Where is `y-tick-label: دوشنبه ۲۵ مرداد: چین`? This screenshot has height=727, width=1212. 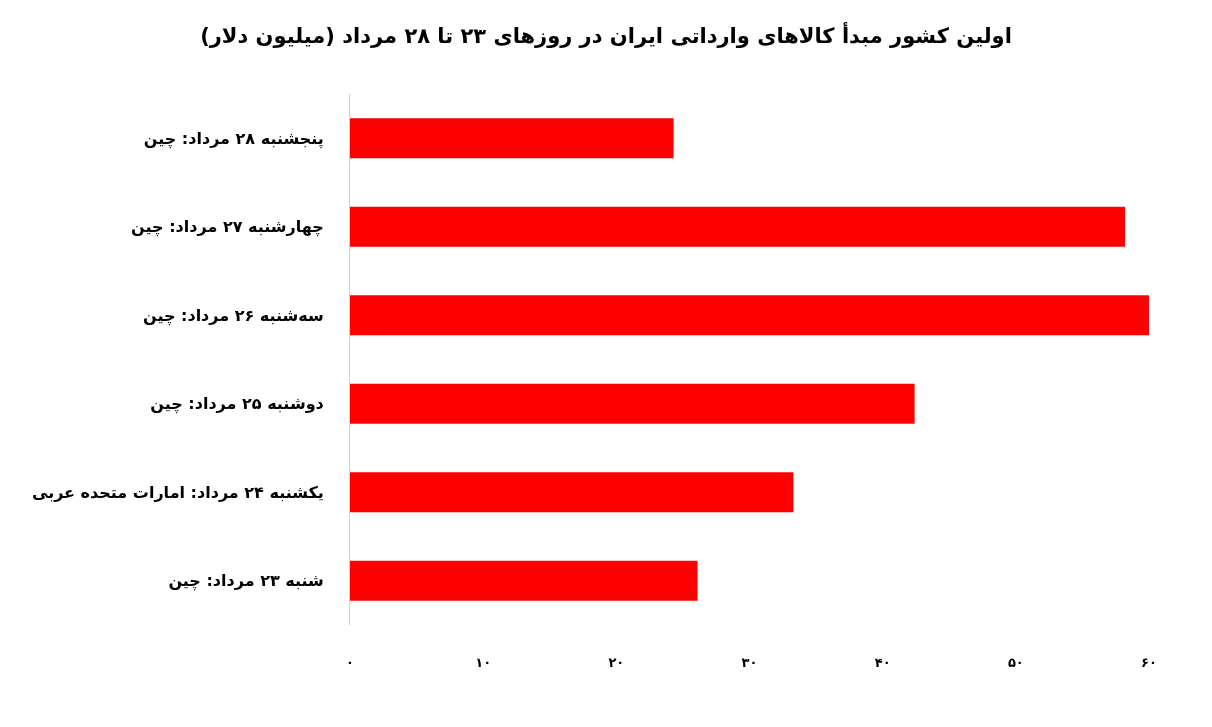
y-tick-label: دوشنبه ۲۵ مرداد: چین is located at coordinates (237, 404).